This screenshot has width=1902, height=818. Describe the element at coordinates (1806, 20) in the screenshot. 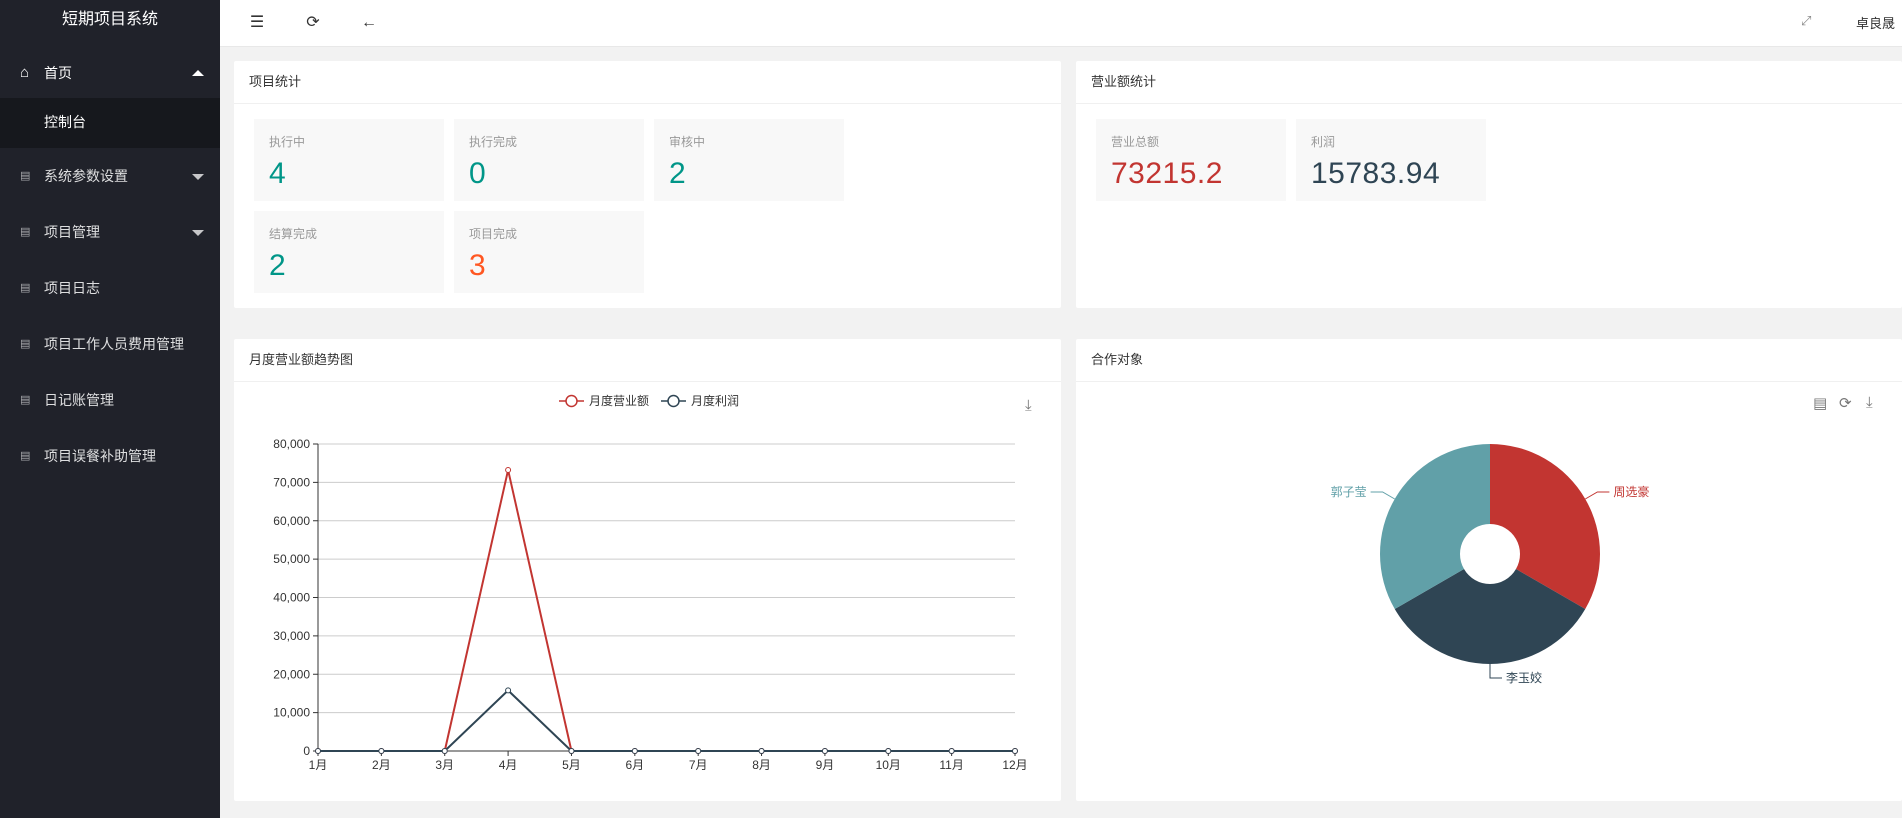

I see `fullscreen-icon: ⤢` at that location.